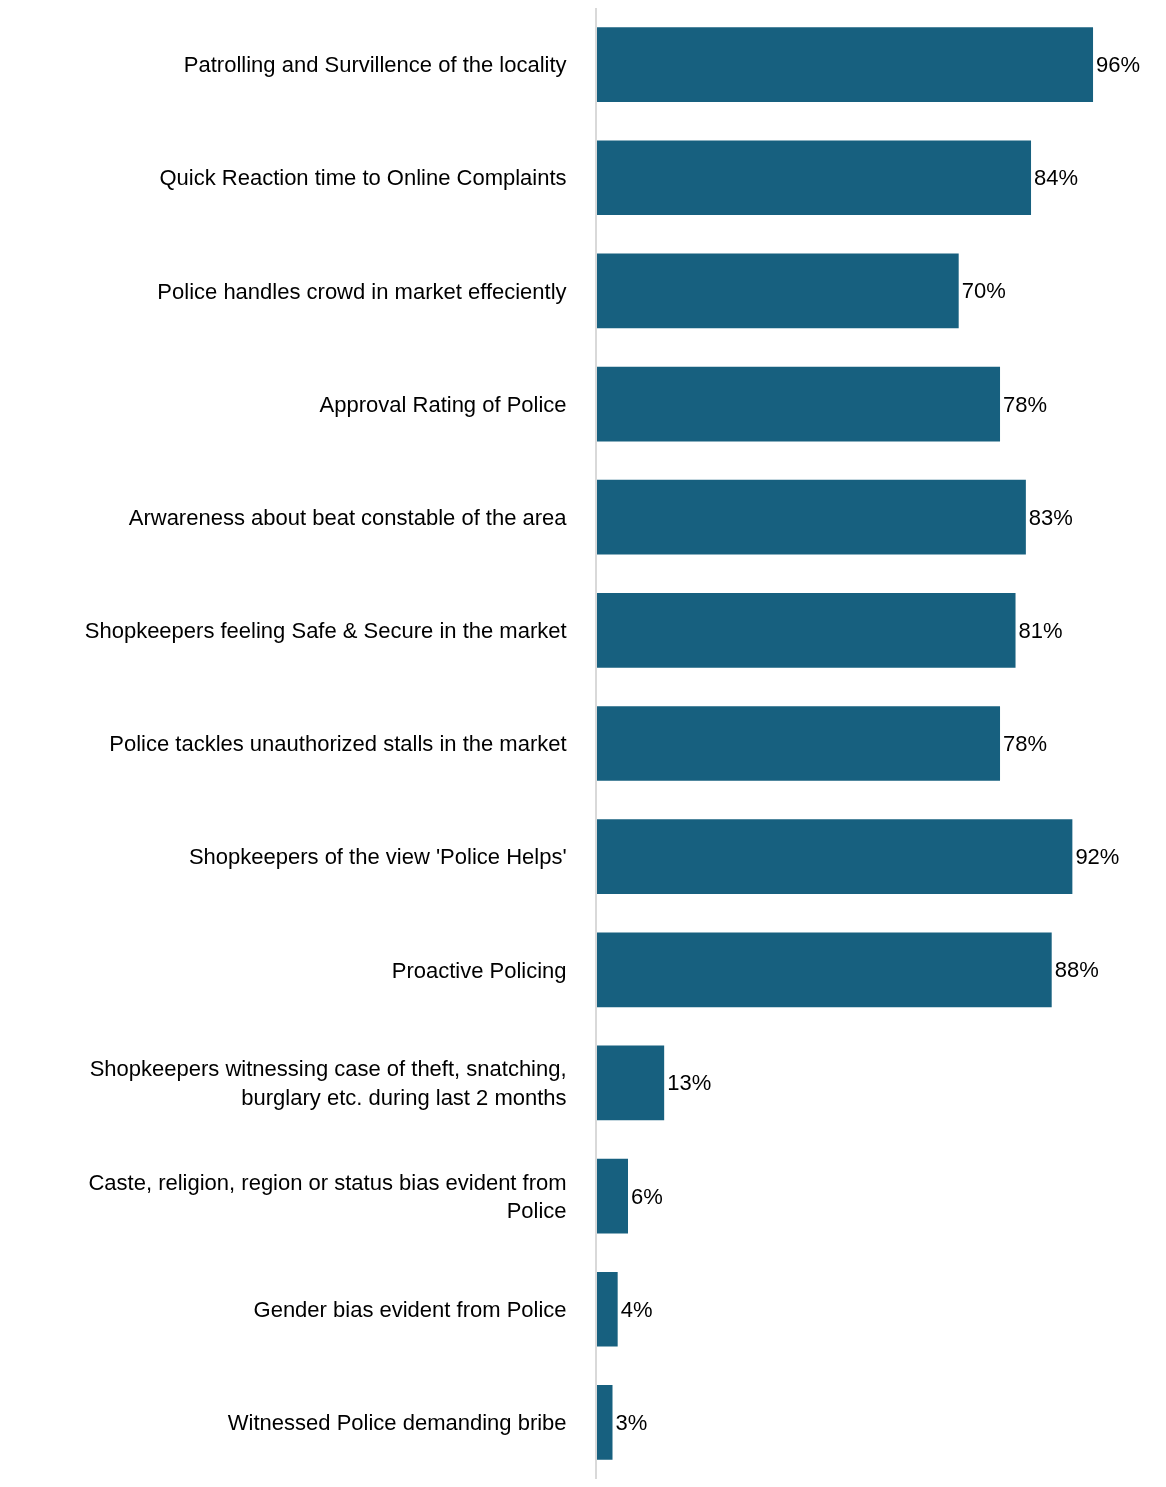  I want to click on y-tick-label: Proactive Policing, so click(479, 970).